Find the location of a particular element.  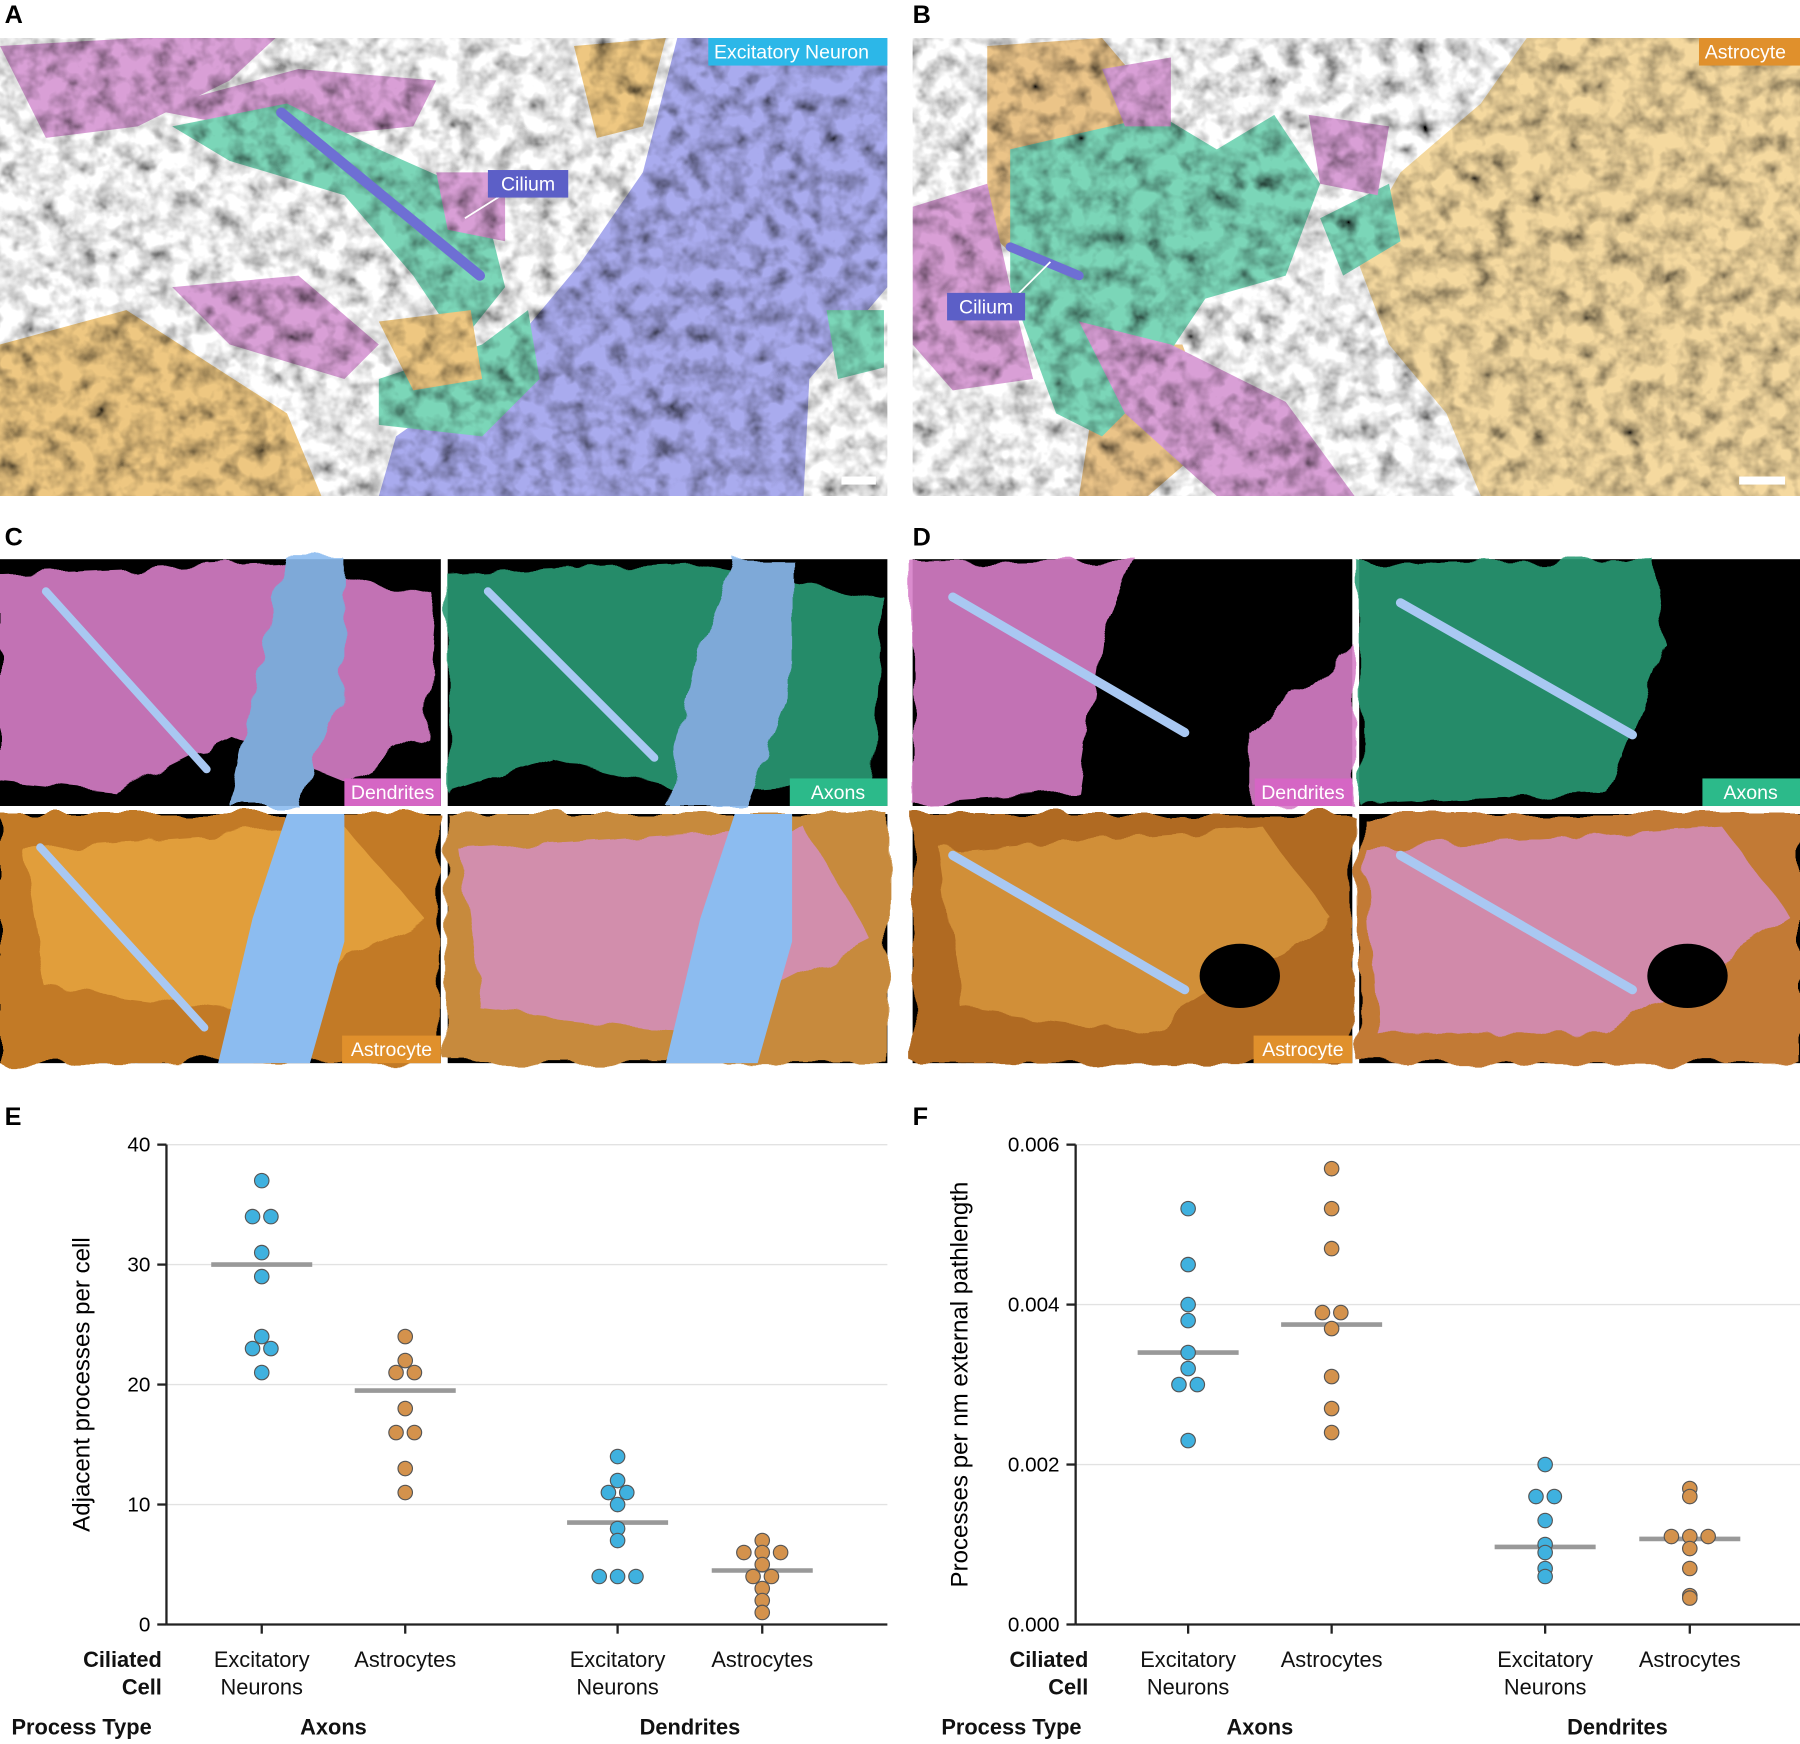

label-box: Dendrites is located at coordinates (1617, 1728).